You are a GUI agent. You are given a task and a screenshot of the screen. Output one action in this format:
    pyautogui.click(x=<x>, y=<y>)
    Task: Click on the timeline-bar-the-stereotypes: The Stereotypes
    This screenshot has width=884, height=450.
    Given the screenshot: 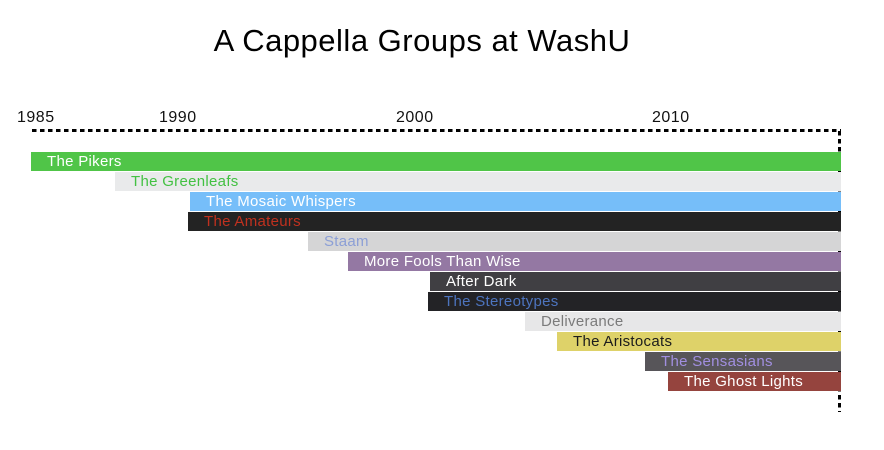 What is the action you would take?
    pyautogui.click(x=634, y=301)
    